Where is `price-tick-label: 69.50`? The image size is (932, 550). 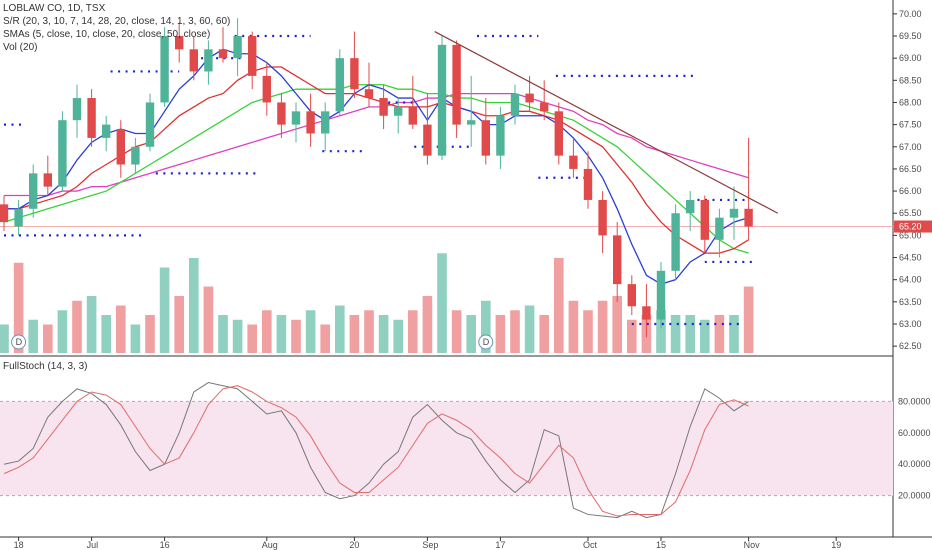 price-tick-label: 69.50 is located at coordinates (910, 36).